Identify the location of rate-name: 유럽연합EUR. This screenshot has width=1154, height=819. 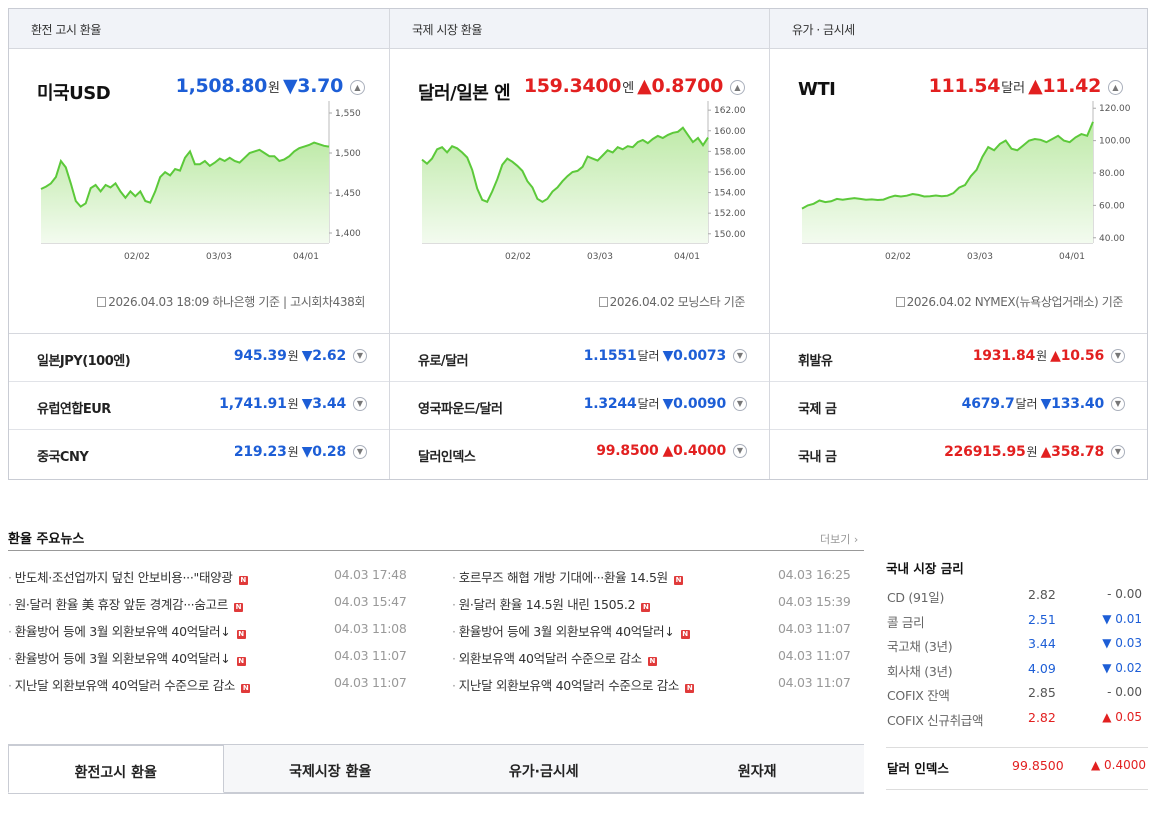
(74, 409).